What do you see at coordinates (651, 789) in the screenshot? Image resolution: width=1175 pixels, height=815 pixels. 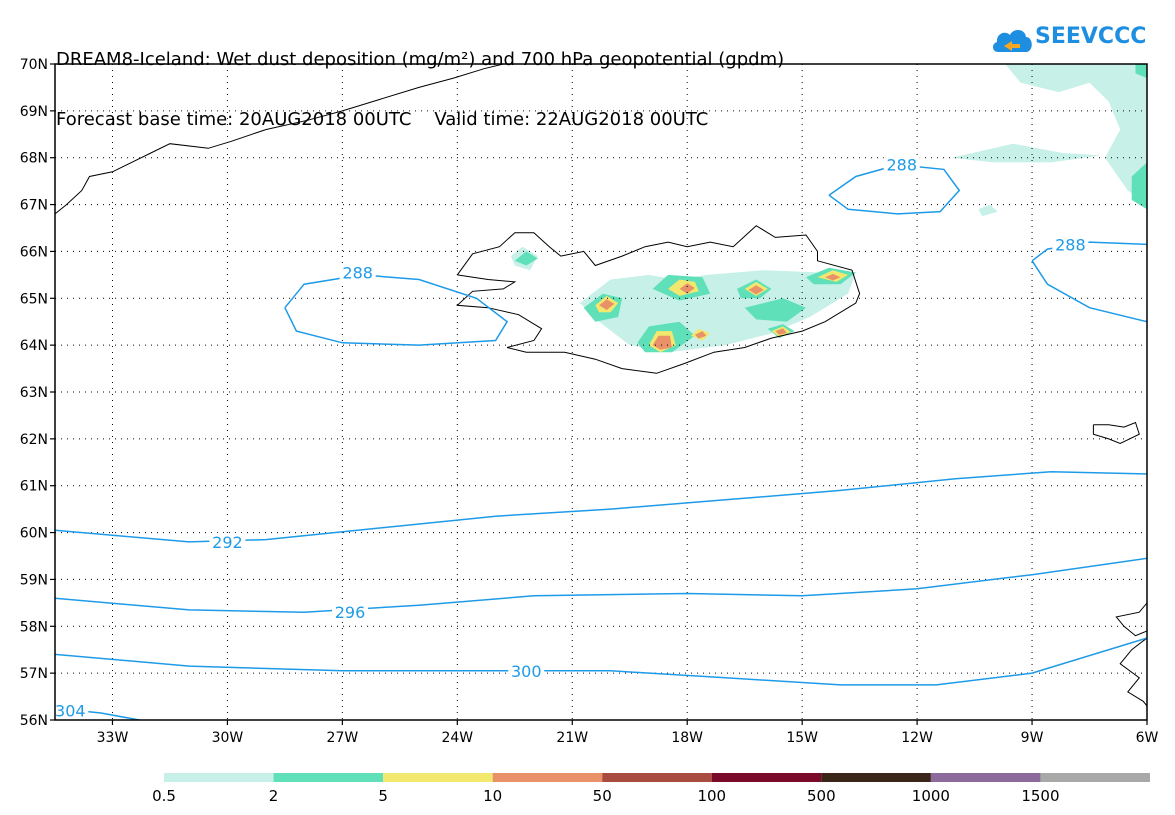 I see `color-legend: 0.5 2 5 10 50 100 500 1000 1500` at bounding box center [651, 789].